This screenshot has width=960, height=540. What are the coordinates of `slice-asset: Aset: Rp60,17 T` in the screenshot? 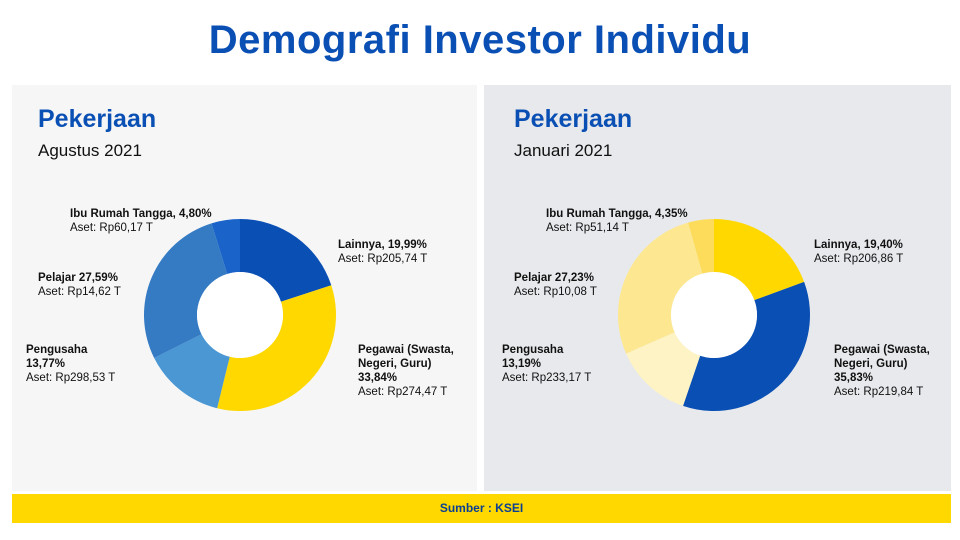 It's located at (111, 228).